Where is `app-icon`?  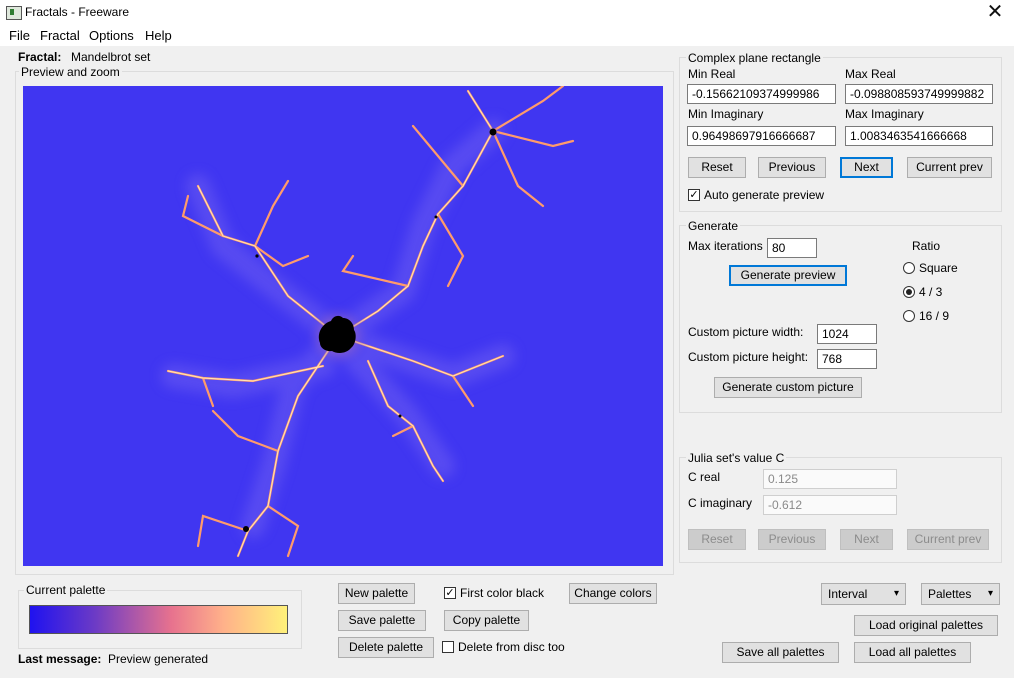
app-icon is located at coordinates (14, 13).